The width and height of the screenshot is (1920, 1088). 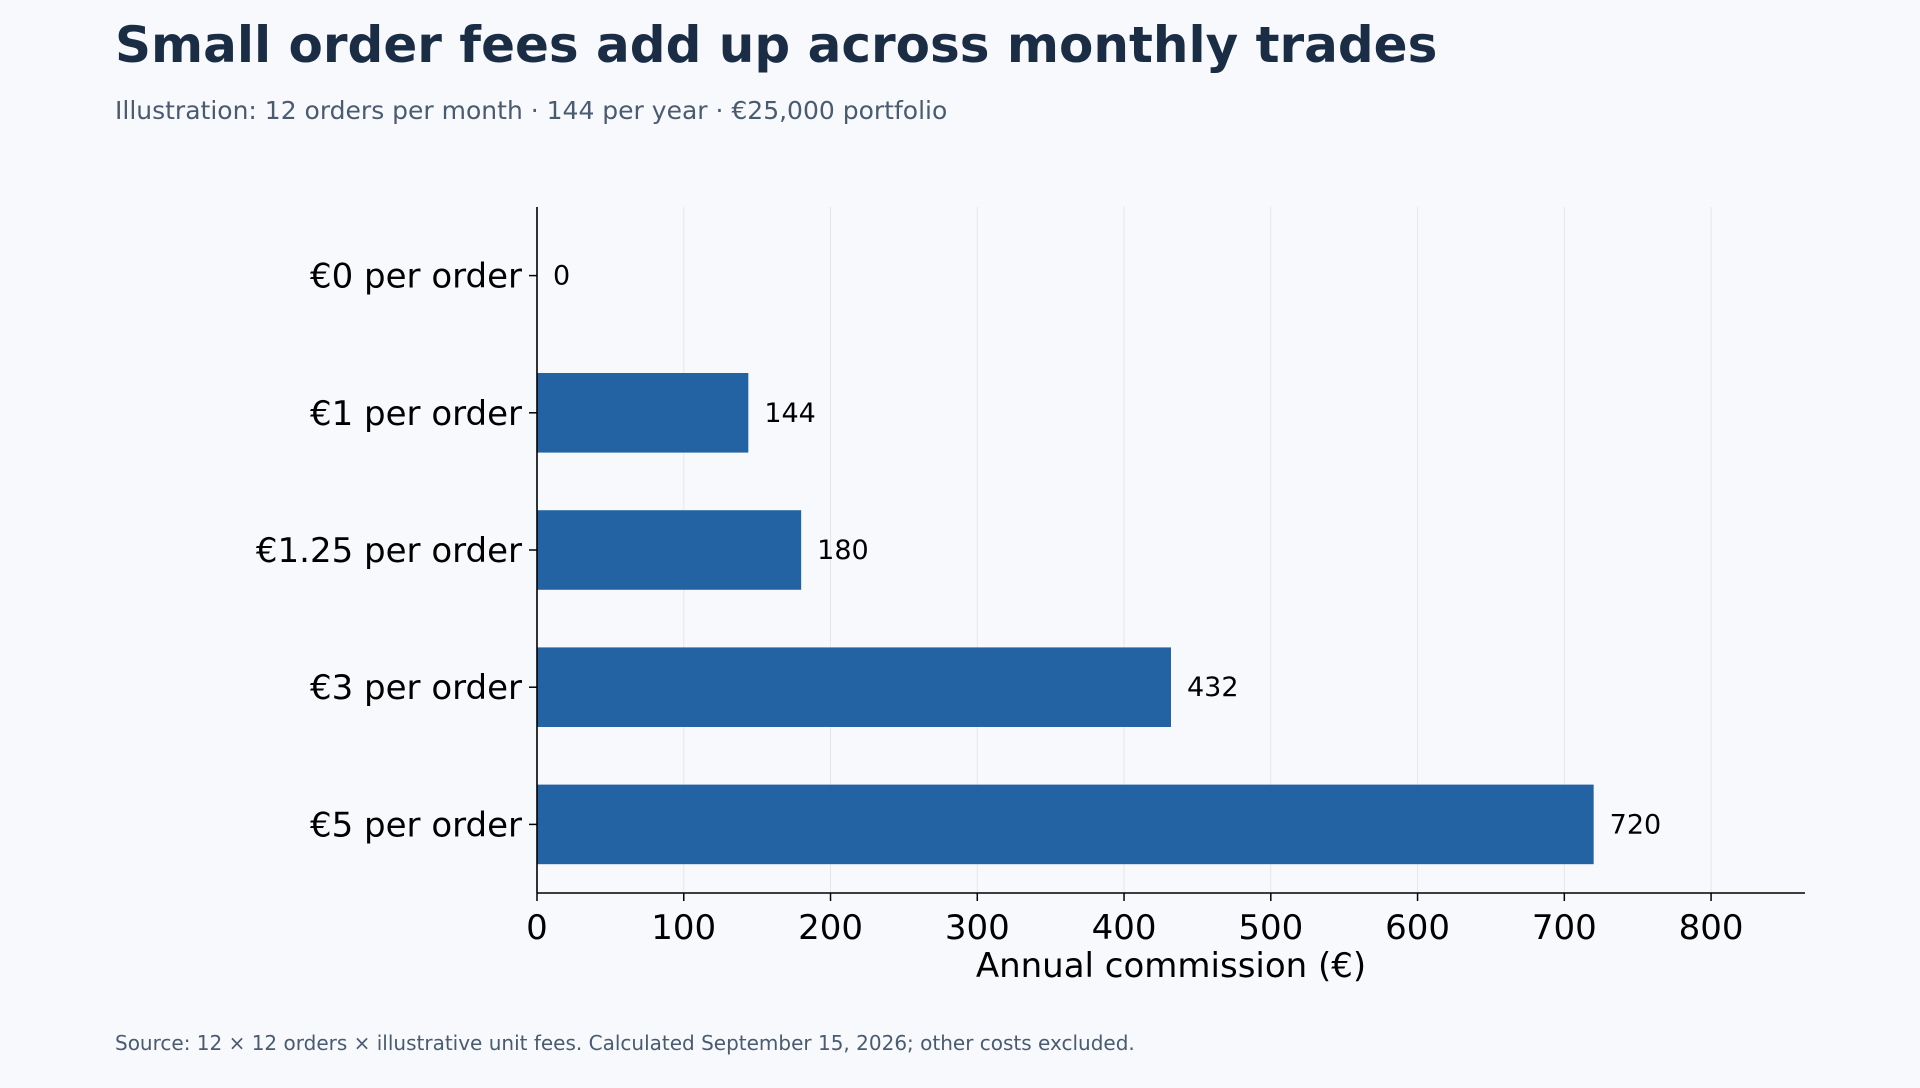 What do you see at coordinates (1213, 687) in the screenshot?
I see `value-label: 432` at bounding box center [1213, 687].